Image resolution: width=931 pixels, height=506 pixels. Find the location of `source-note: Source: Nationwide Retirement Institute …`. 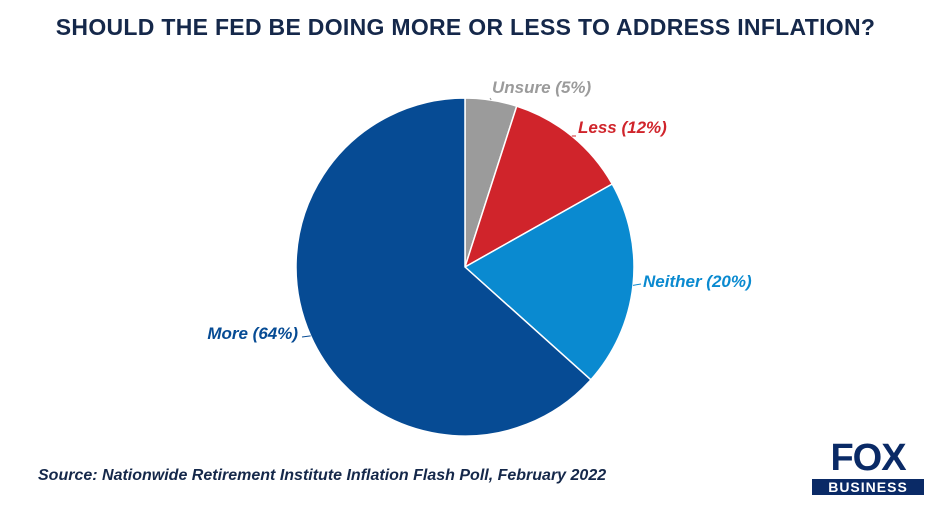

source-note: Source: Nationwide Retirement Institute … is located at coordinates (322, 475).